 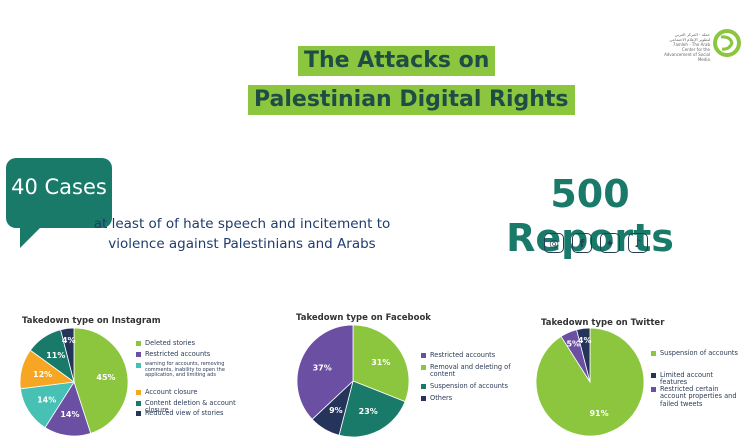 I want to click on facebook-icon: f, so click(x=582, y=243).